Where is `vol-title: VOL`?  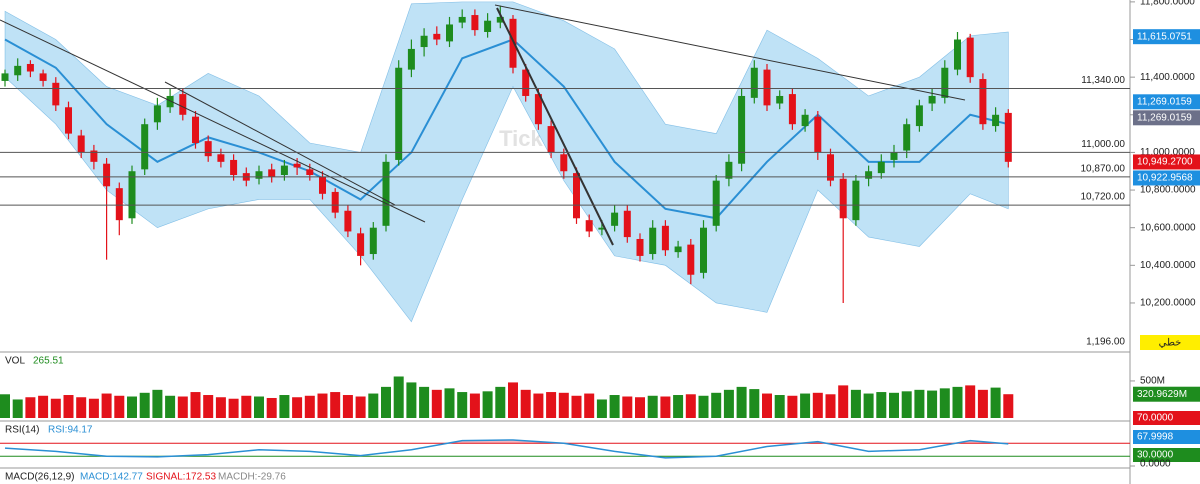 vol-title: VOL is located at coordinates (15, 361).